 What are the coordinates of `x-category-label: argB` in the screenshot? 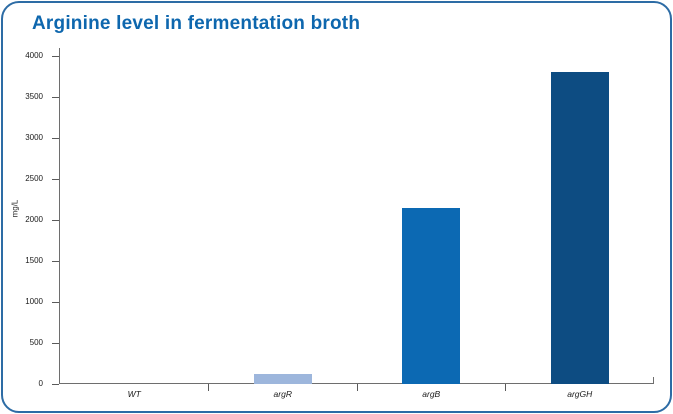 It's located at (431, 394).